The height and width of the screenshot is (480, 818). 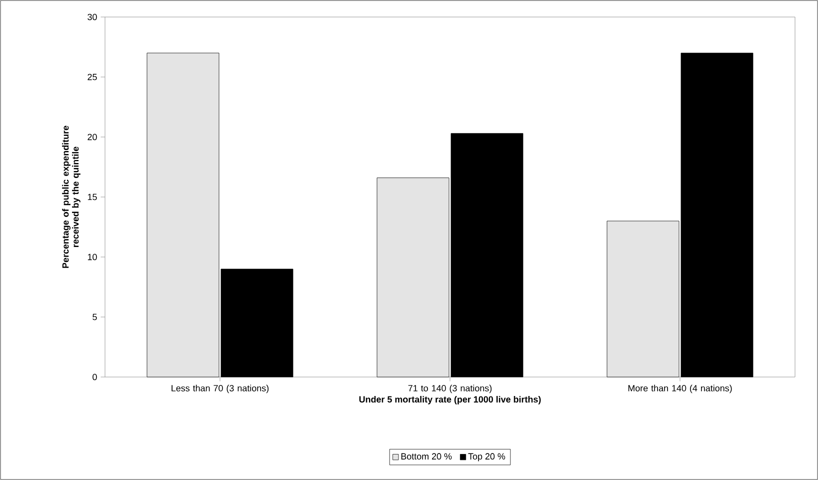 I want to click on x-axis-title: Under 5 mortality rate (per 1000 live births), so click(x=450, y=400).